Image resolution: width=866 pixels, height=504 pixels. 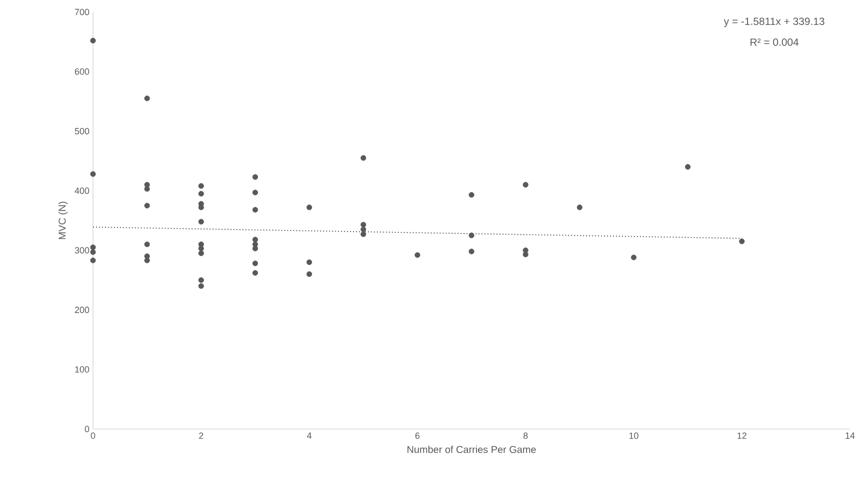 I want to click on y-tick-label: 0, so click(x=87, y=429).